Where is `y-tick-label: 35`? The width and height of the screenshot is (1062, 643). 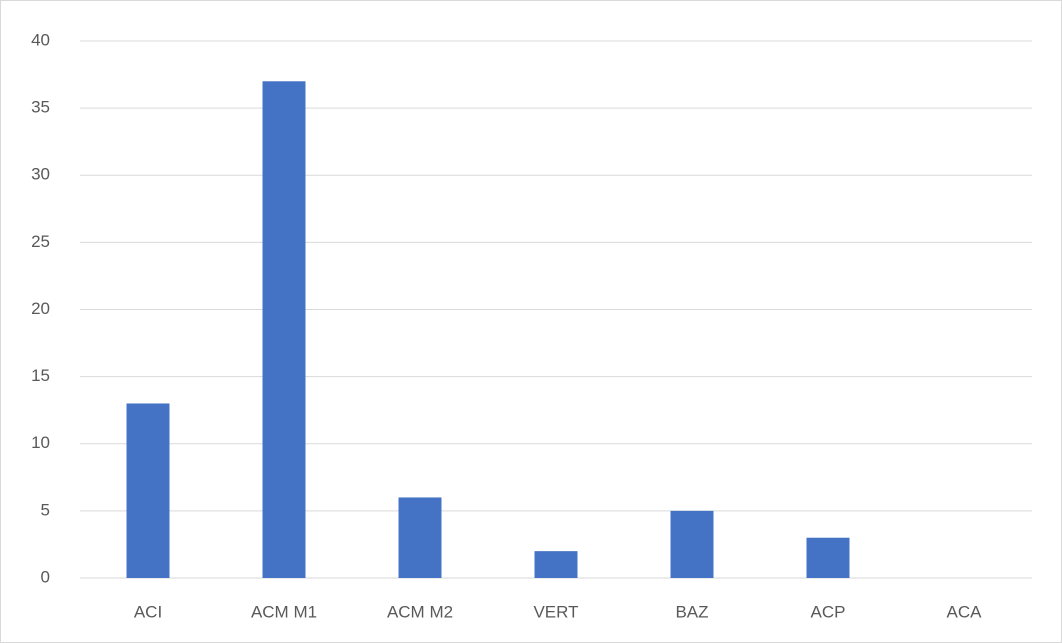
y-tick-label: 35 is located at coordinates (40, 107).